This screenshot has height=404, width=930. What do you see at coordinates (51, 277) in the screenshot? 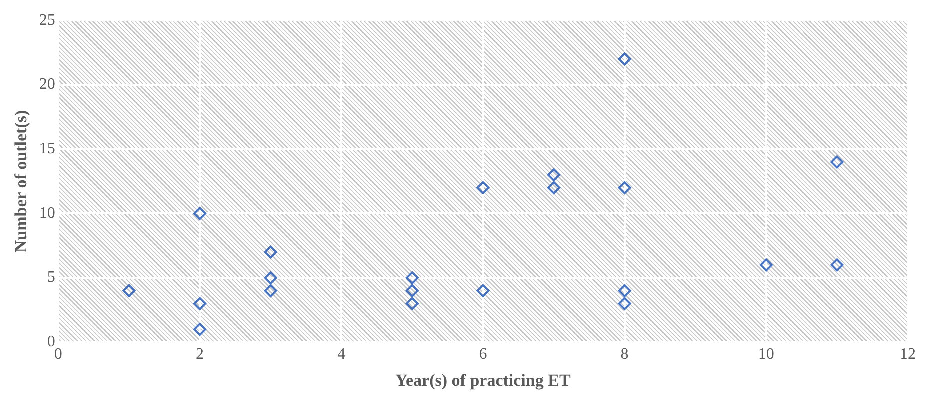
I see `y-tick-label: 5` at bounding box center [51, 277].